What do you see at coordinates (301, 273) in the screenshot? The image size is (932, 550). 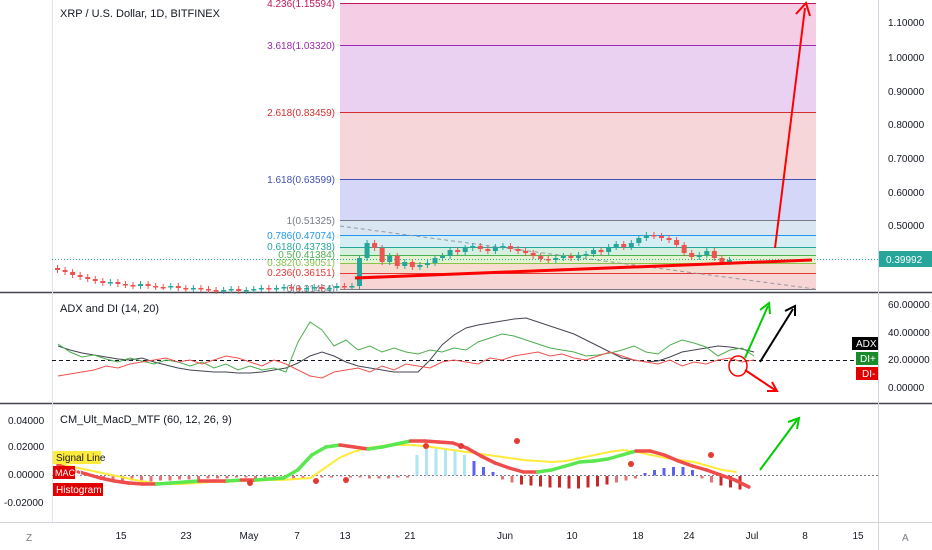 I see `fib-level-label: 0.236(0.36151)` at bounding box center [301, 273].